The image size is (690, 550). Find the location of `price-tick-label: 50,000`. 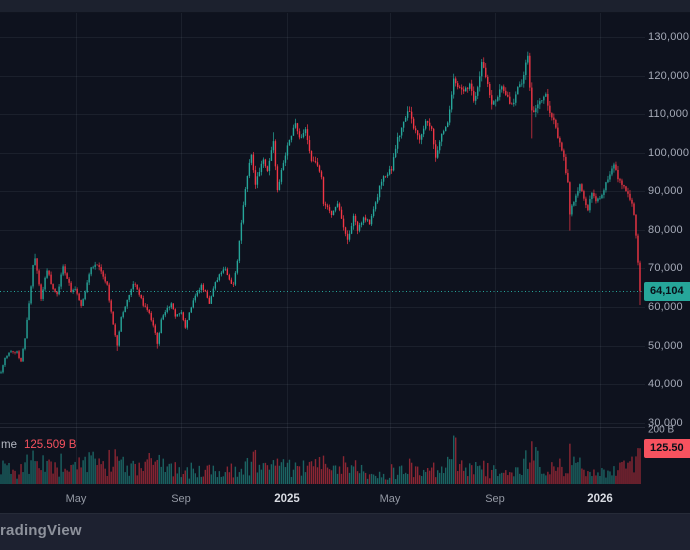

price-tick-label: 50,000 is located at coordinates (665, 345).